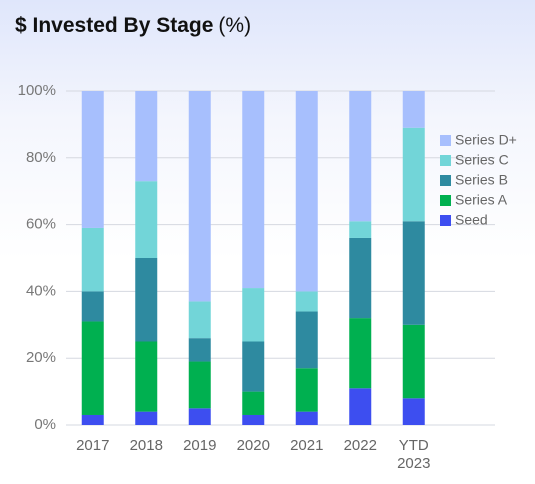 This screenshot has width=535, height=484. I want to click on x-tick-label: 2020, so click(253, 445).